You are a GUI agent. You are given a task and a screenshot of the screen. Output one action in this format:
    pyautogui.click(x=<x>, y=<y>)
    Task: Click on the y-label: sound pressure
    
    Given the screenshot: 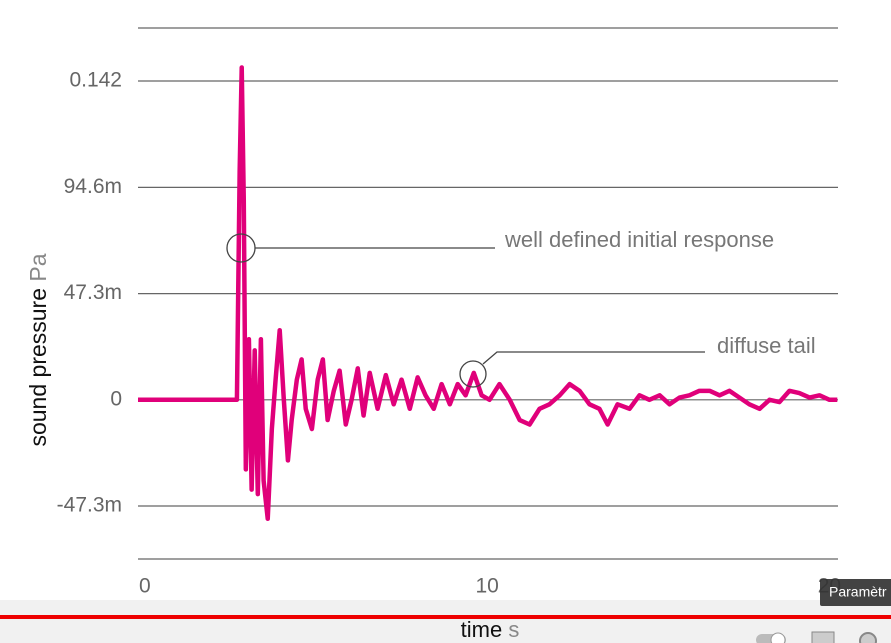 What is the action you would take?
    pyautogui.click(x=38, y=367)
    